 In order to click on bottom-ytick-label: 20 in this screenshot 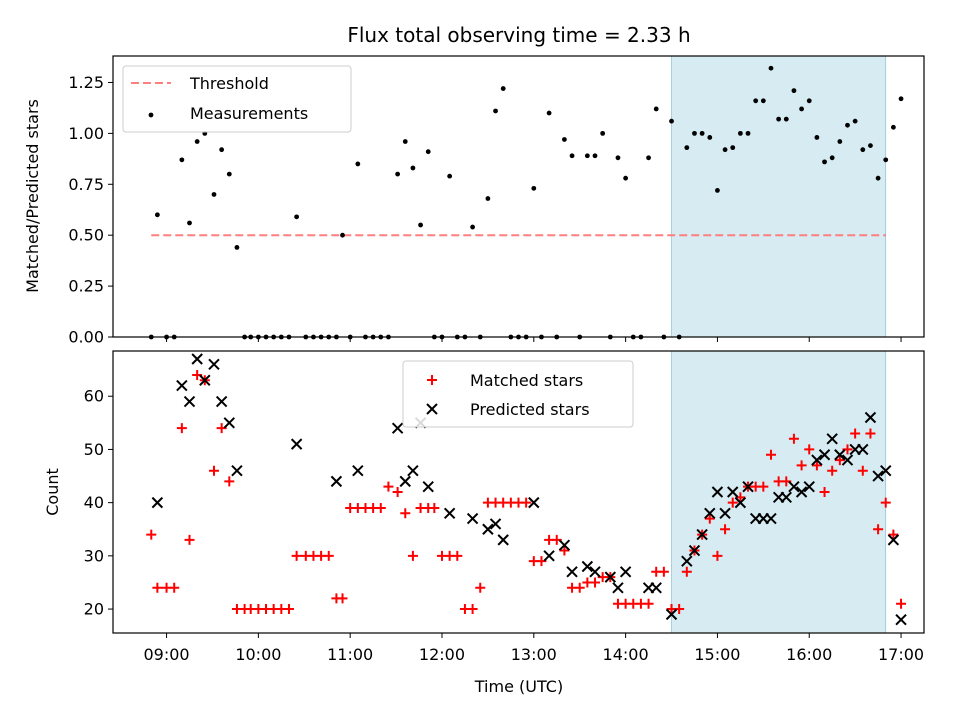, I will do `click(94, 609)`.